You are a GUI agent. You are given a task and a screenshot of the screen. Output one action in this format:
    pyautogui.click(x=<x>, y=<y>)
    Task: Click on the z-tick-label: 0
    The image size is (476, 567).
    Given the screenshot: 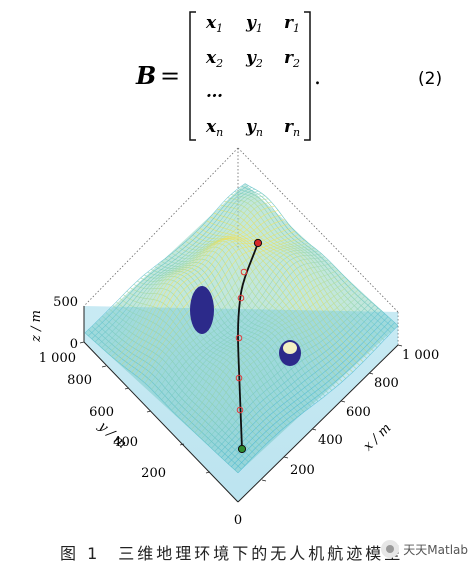 What is the action you would take?
    pyautogui.click(x=74, y=344)
    